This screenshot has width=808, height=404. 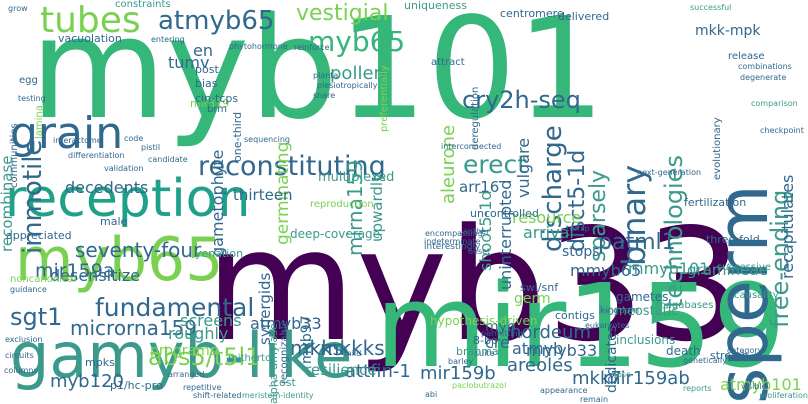 I want to click on cloud-word: meristem-identity, so click(x=278, y=395).